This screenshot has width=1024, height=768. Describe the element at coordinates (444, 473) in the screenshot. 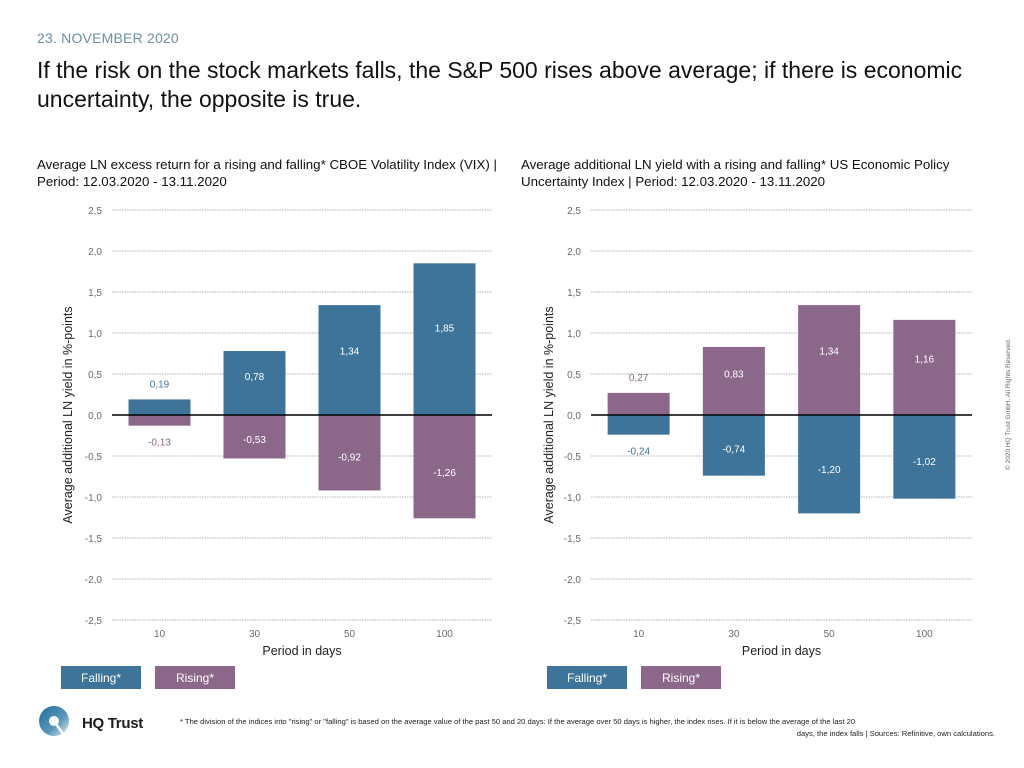

I see `data-label: -1,26` at that location.